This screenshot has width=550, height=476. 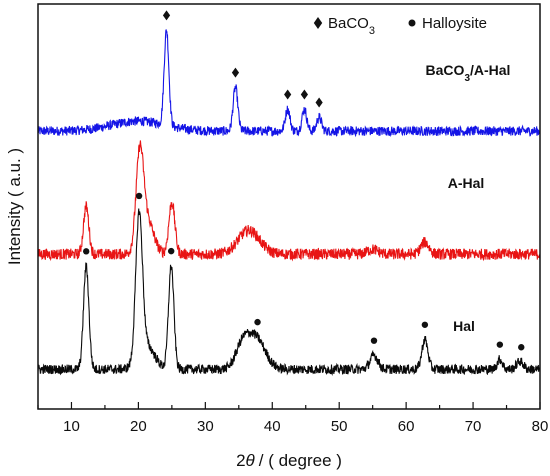 I want to click on legend-label-baco3: BaCO3, so click(x=351, y=26).